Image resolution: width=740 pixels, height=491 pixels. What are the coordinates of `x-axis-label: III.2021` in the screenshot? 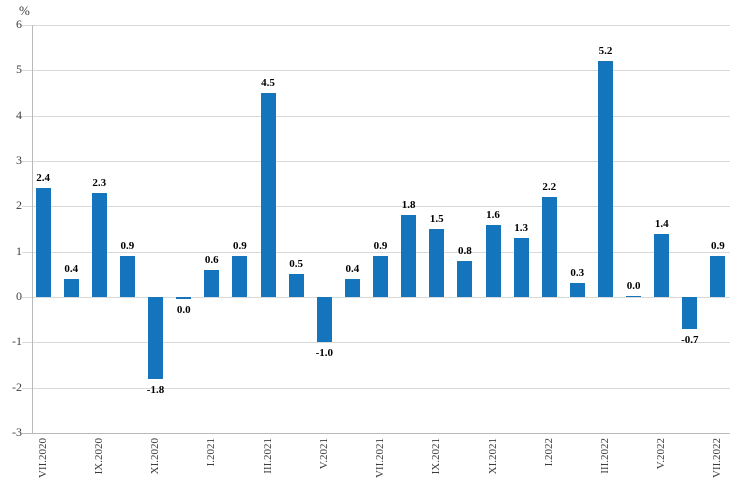 It's located at (267, 456).